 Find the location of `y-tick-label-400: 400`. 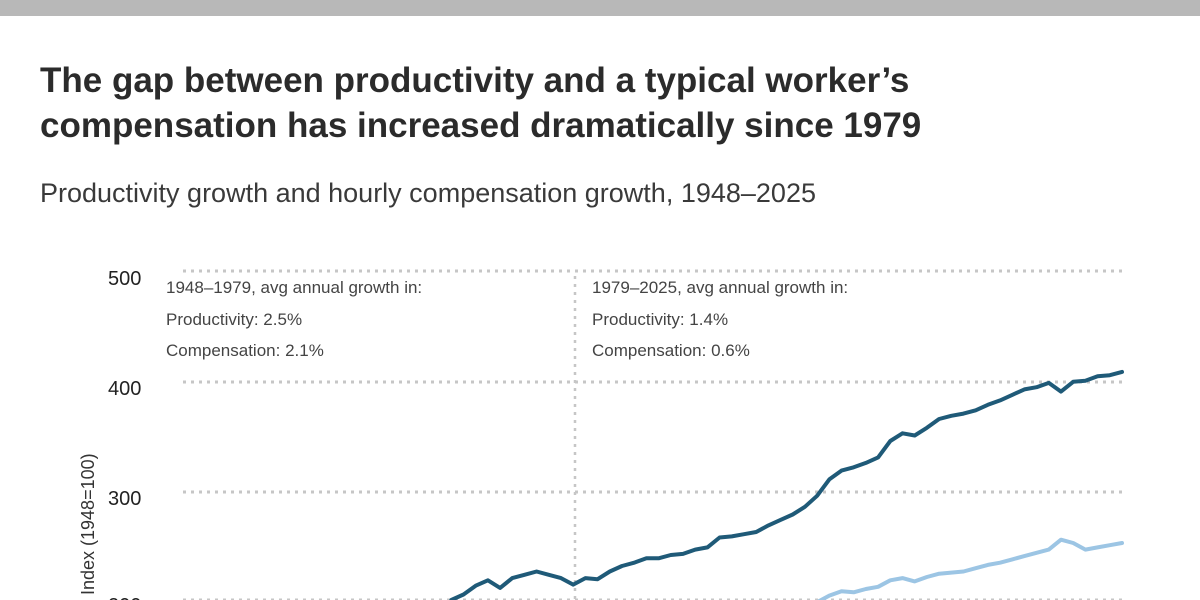

y-tick-label-400: 400 is located at coordinates (124, 389).